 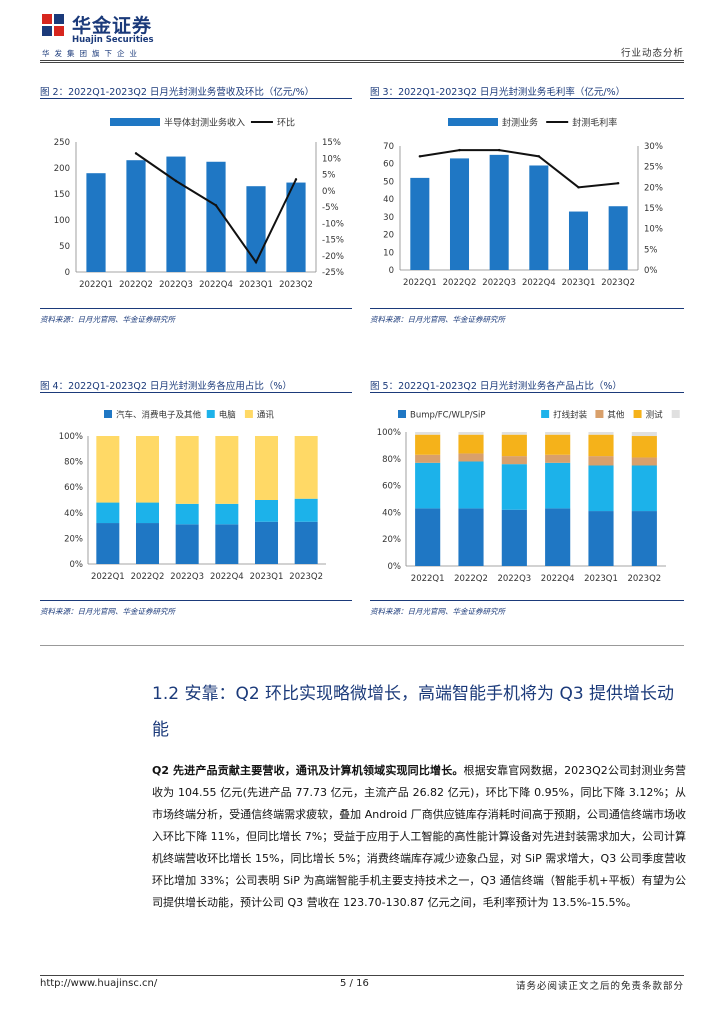 I want to click on y-right-tick-2: 5%, so click(x=329, y=176).